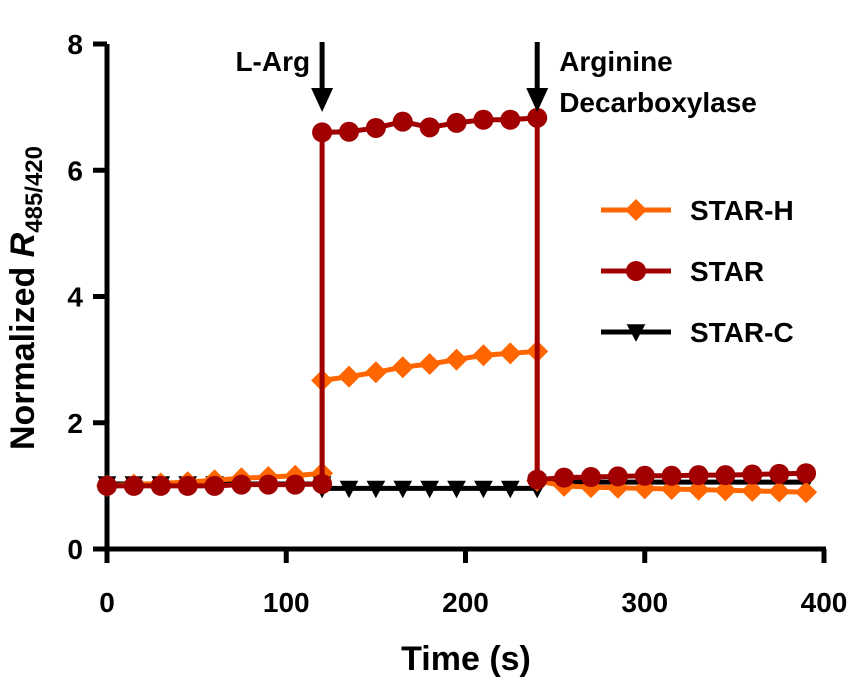 Image resolution: width=865 pixels, height=696 pixels. Describe the element at coordinates (75, 549) in the screenshot. I see `y-tick-label: 0` at that location.